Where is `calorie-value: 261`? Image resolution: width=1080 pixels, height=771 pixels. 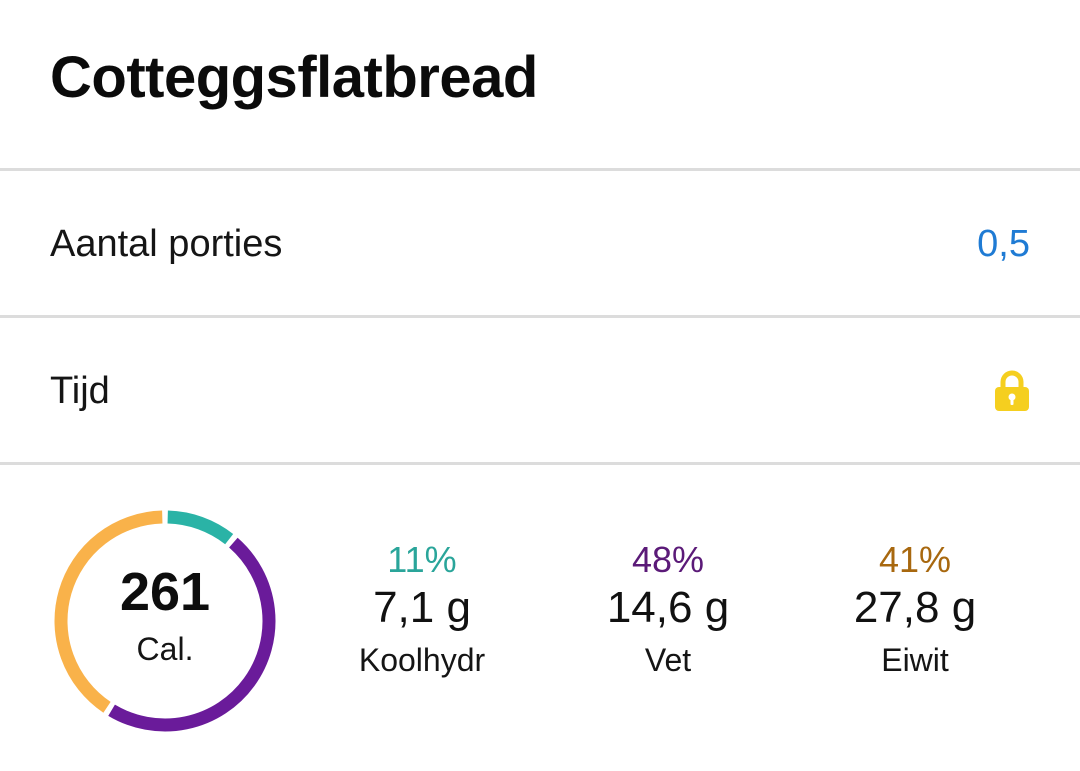 calorie-value: 261 is located at coordinates (165, 591).